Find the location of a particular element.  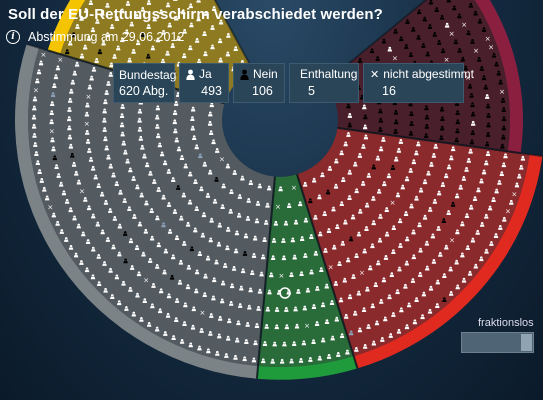

seat-abstain is located at coordinates (200, 156).